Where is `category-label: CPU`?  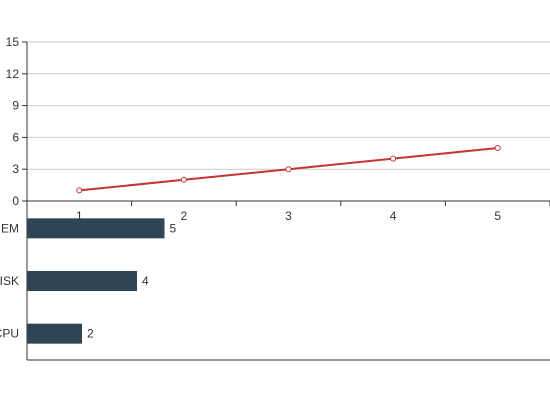 category-label: CPU is located at coordinates (9, 334).